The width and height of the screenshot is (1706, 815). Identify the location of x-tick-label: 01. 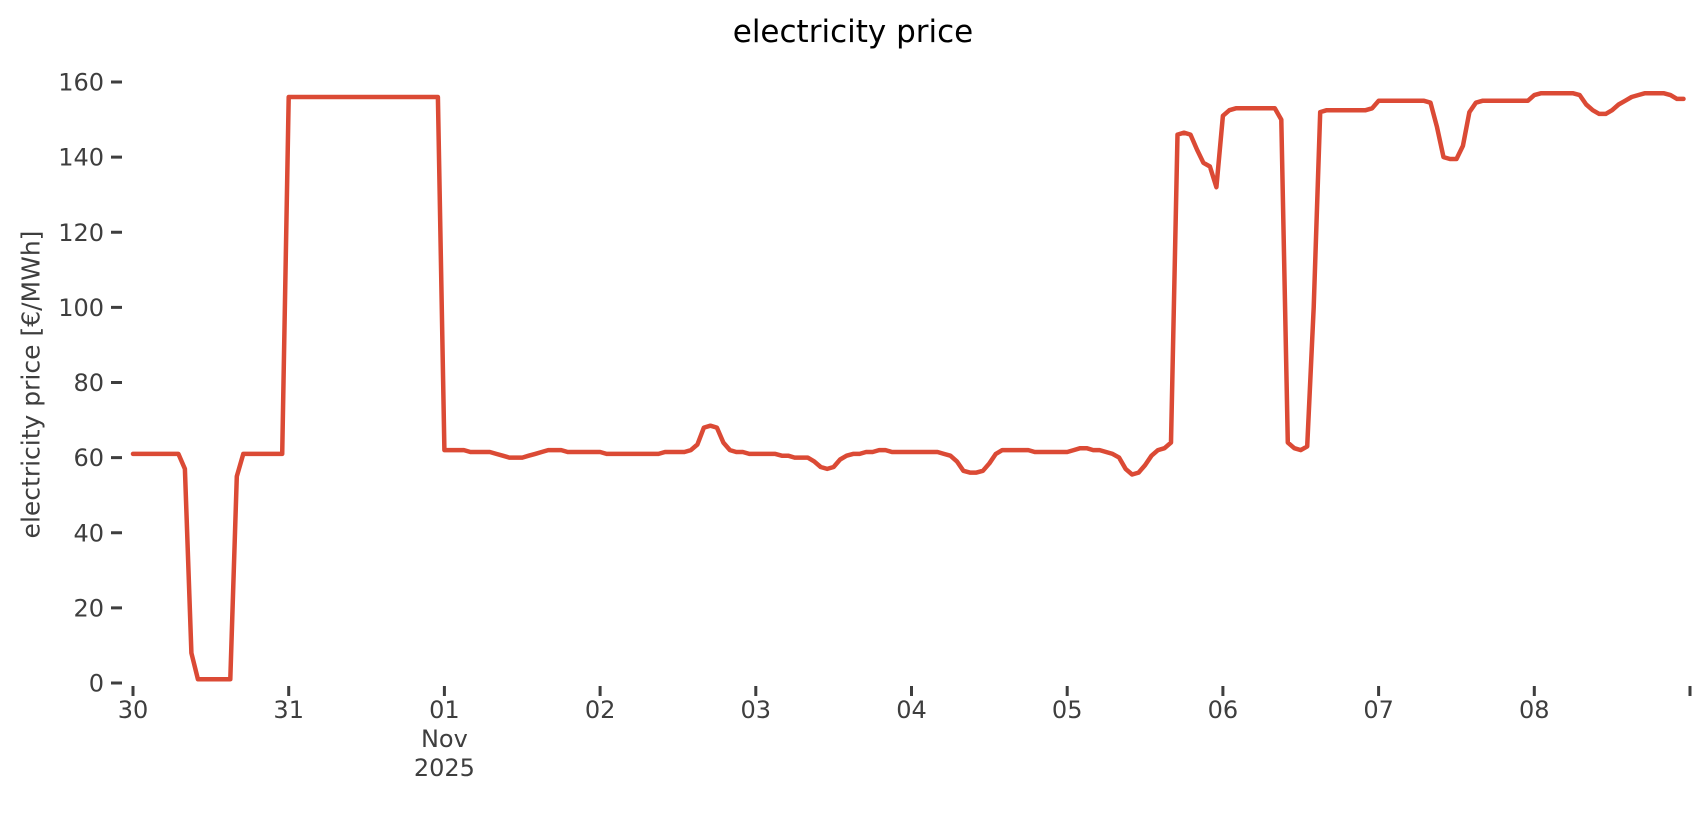
(444, 710).